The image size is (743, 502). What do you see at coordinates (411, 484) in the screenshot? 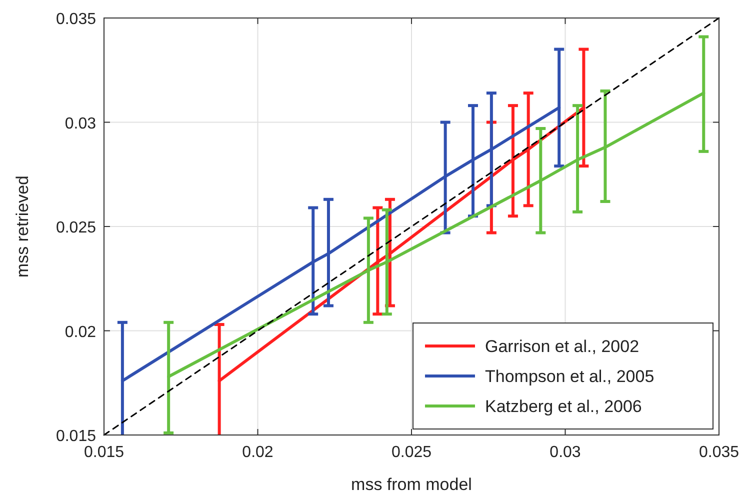
I see `x-axis-title: mss from model` at bounding box center [411, 484].